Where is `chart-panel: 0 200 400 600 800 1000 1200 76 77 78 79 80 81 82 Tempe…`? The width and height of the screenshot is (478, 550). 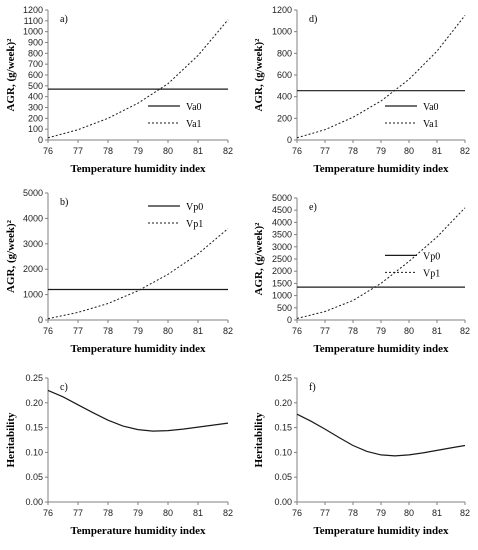
chart-panel: 0 200 400 600 800 1000 1200 76 77 78 79 80 81 82 Tempe… is located at coordinates (361, 90).